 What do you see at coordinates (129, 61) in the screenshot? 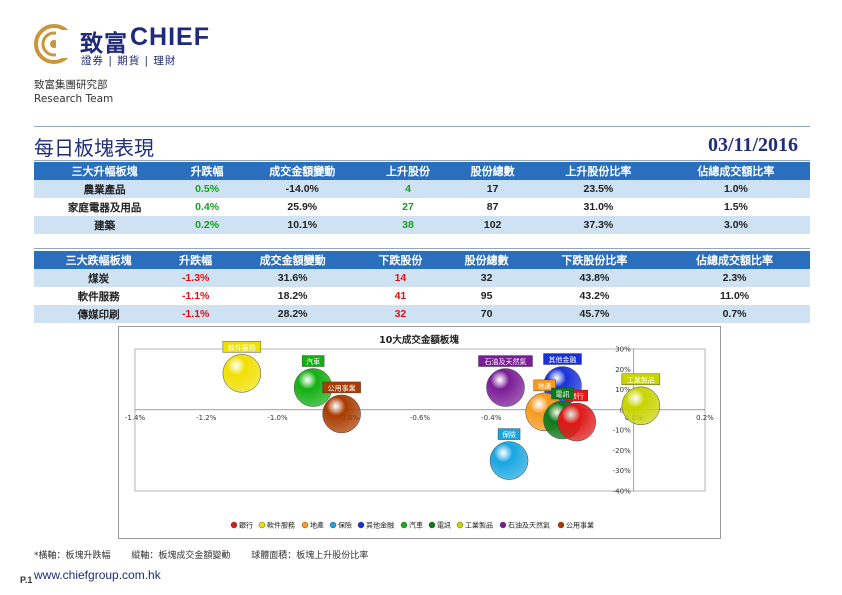
I see `brand-tagline: 證券 | 期貨 | 理財` at bounding box center [129, 61].